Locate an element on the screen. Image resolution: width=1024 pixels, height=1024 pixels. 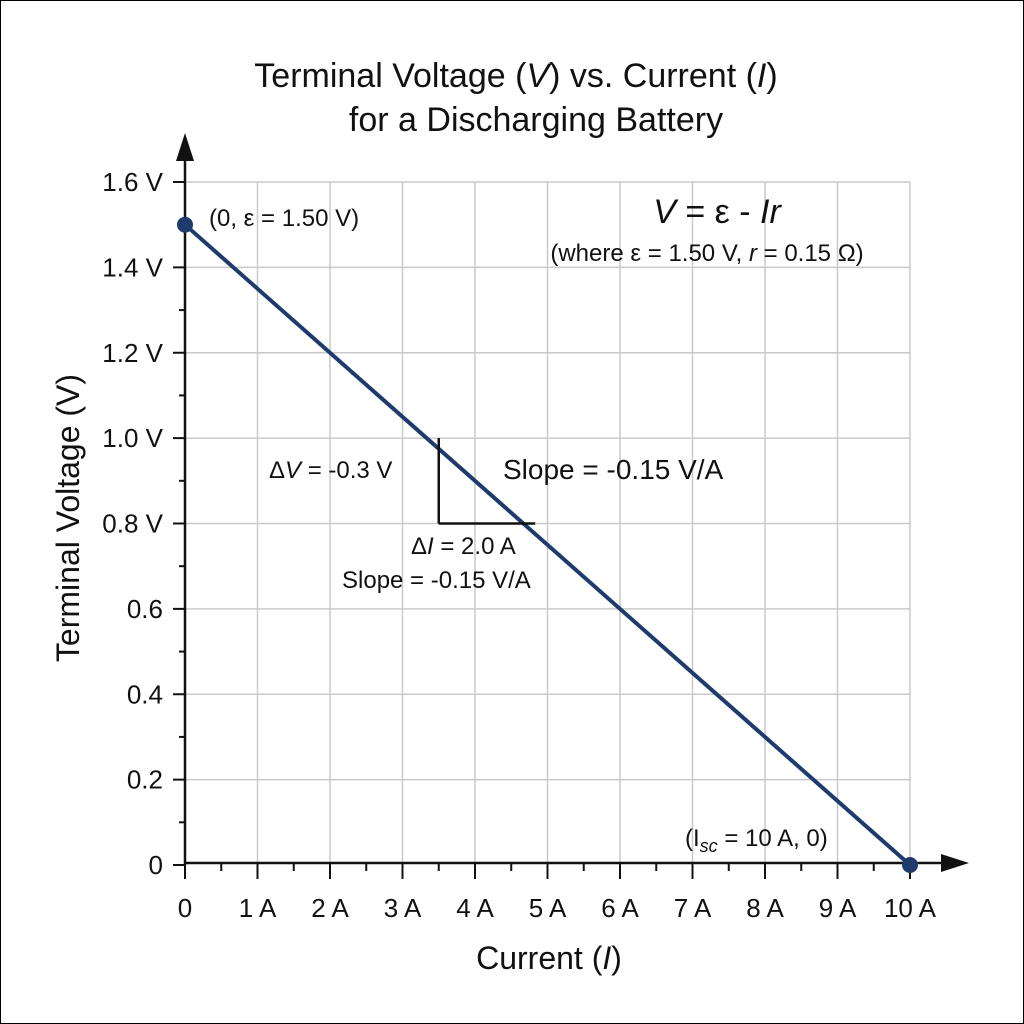
delta-i-label: ΔI = 2.0 A is located at coordinates (463, 546).